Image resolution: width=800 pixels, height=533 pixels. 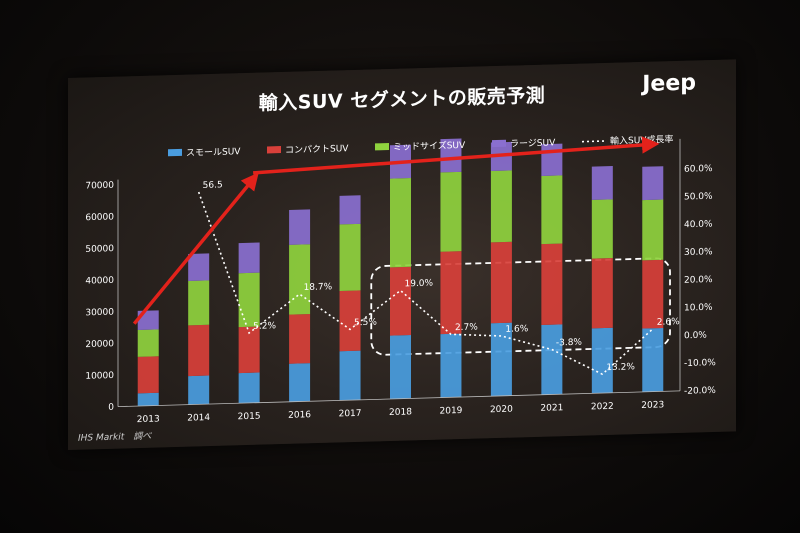 What do you see at coordinates (451, 411) in the screenshot?
I see `x-tick-2019: 2019` at bounding box center [451, 411].